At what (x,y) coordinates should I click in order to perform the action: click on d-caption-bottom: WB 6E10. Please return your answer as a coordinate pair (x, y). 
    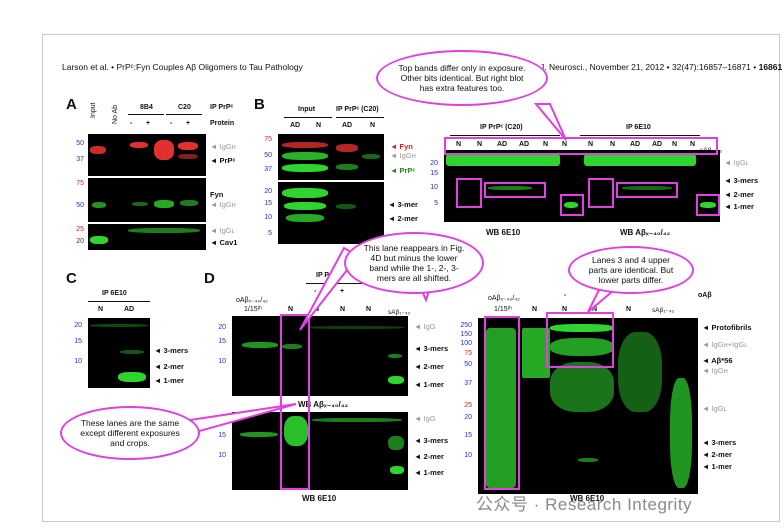
    Looking at the image, I should click on (319, 498).